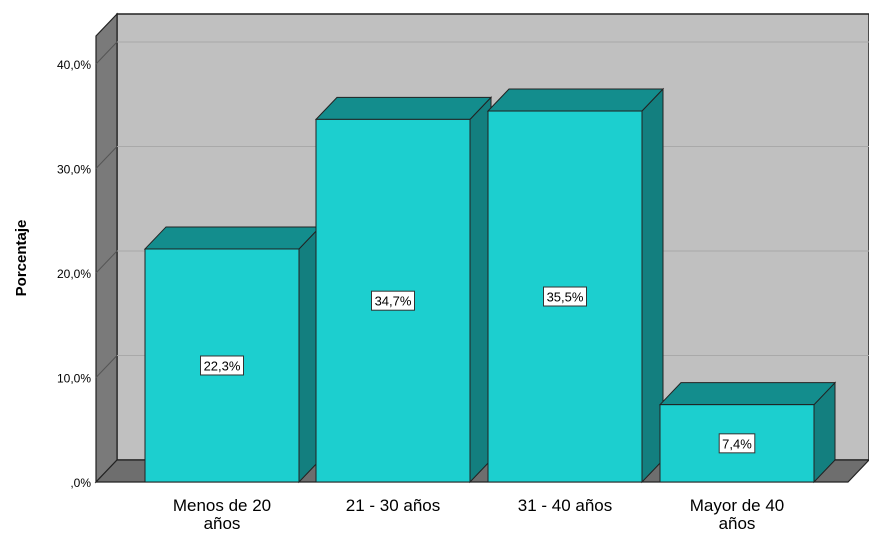 The image size is (869, 533). What do you see at coordinates (106, 248) in the screenshot?
I see `left-wall` at bounding box center [106, 248].